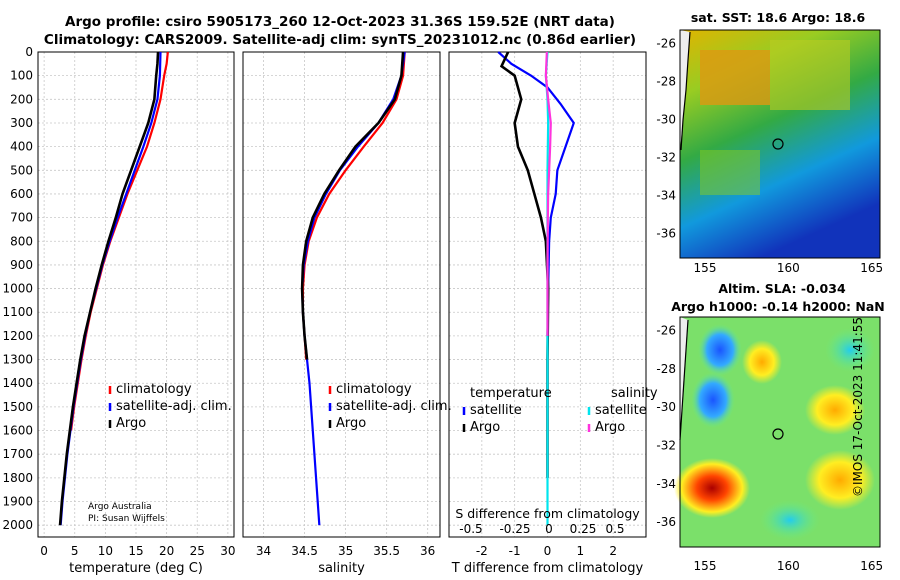  I want to click on sla-float-marker, so click(778, 434).